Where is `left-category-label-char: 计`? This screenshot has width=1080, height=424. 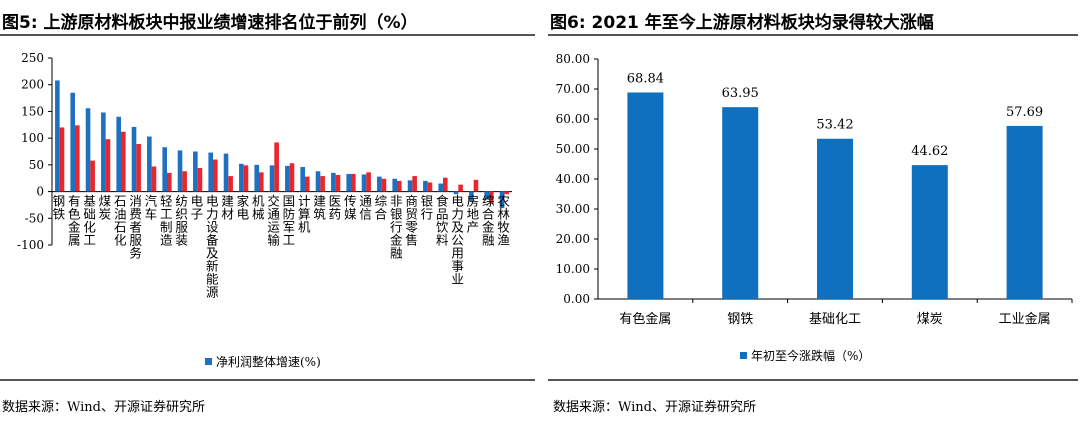 left-category-label-char: 计 is located at coordinates (304, 201).